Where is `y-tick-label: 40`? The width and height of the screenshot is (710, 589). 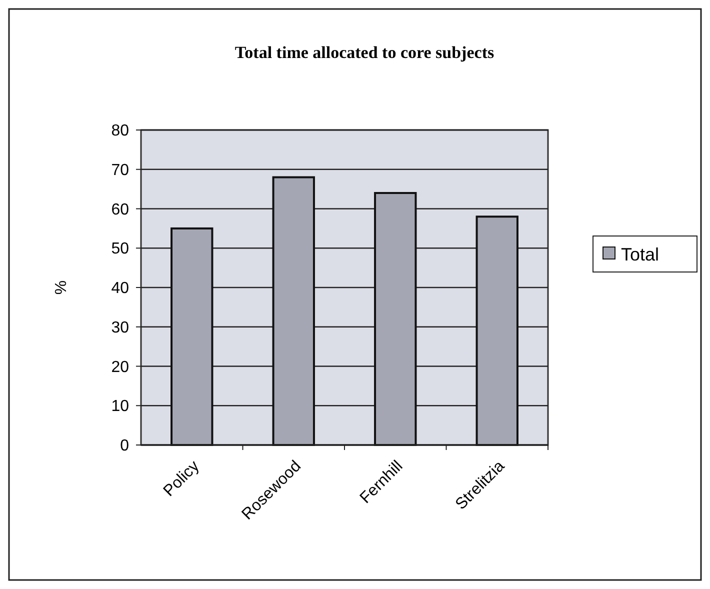 y-tick-label: 40 is located at coordinates (120, 289).